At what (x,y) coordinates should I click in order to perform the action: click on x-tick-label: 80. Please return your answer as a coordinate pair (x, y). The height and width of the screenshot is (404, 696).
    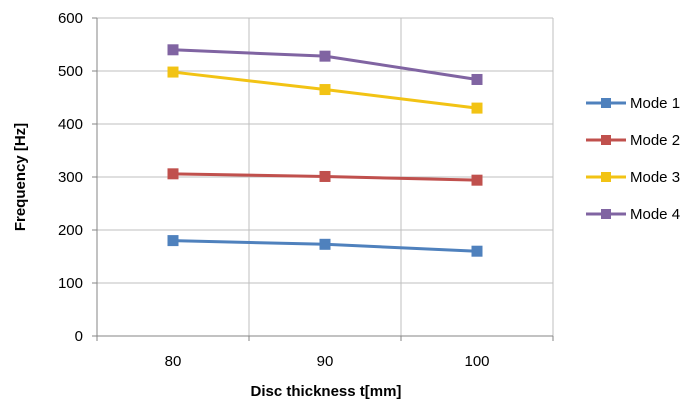
    Looking at the image, I should click on (173, 361).